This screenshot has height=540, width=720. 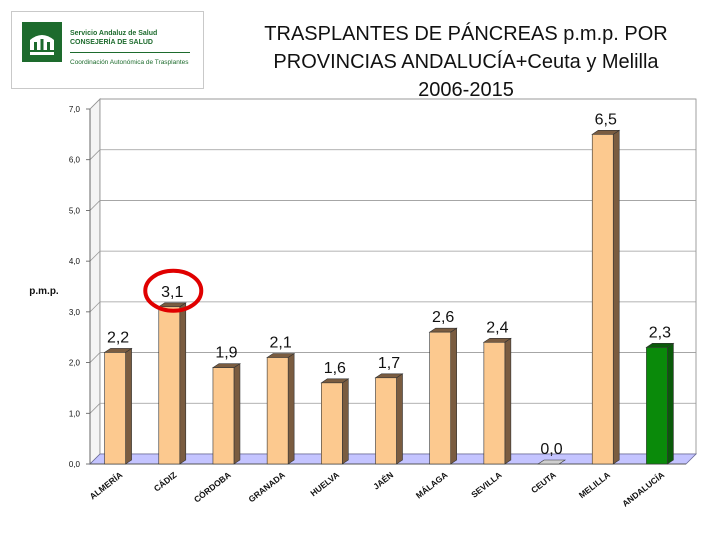 I want to click on bar-value-label: 1,6, so click(x=335, y=368).